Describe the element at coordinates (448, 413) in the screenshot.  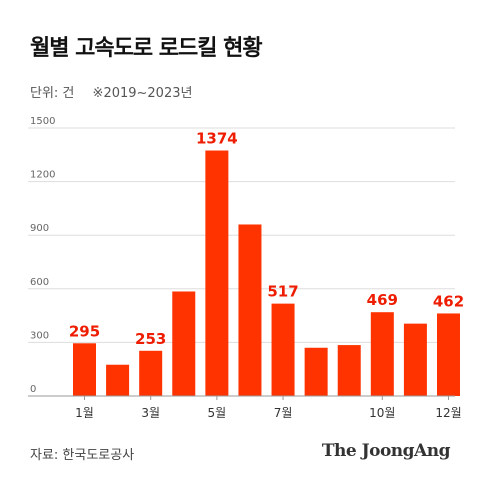
I see `x-tick-label: 12월` at that location.